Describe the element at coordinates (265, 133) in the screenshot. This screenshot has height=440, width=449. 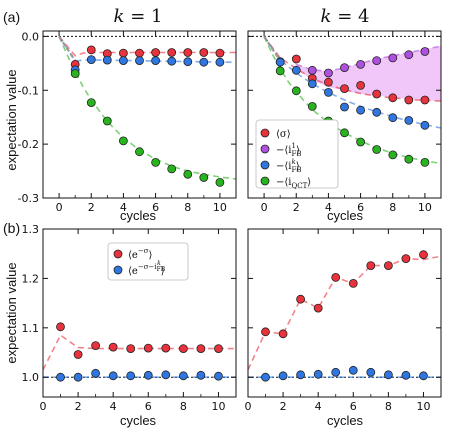
I see `legend-marker-sigma` at that location.